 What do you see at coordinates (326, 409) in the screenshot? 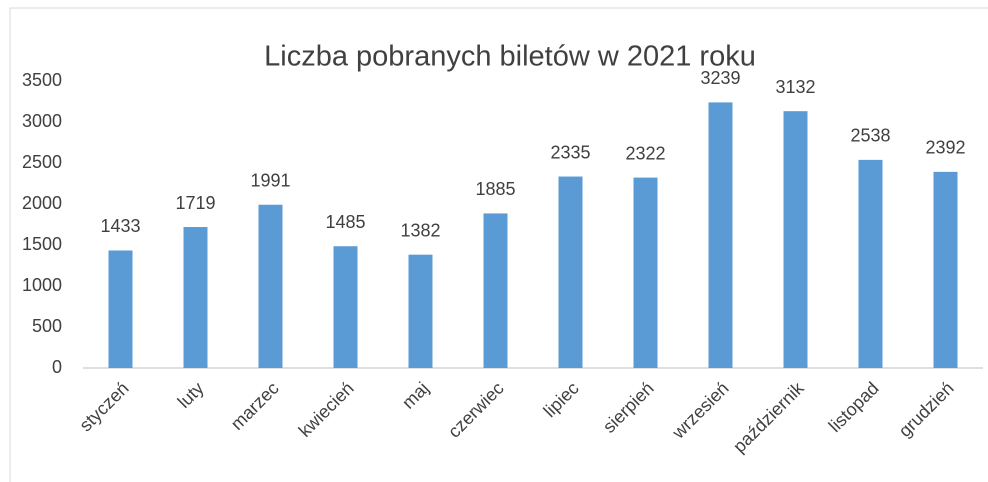
I see `x-tick-label: kwiecień` at bounding box center [326, 409].